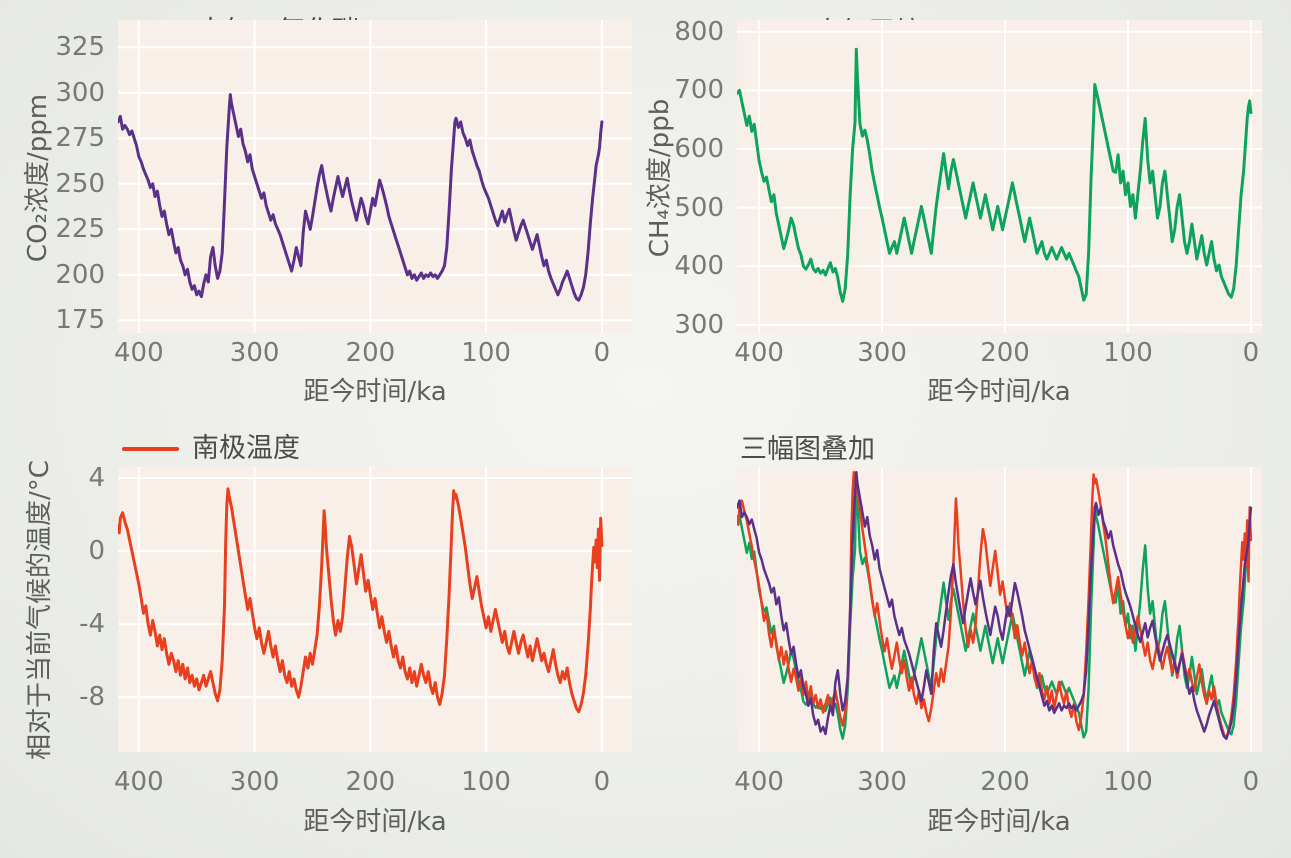  I want to click on temp-x-tick-label: 300, so click(254, 782).